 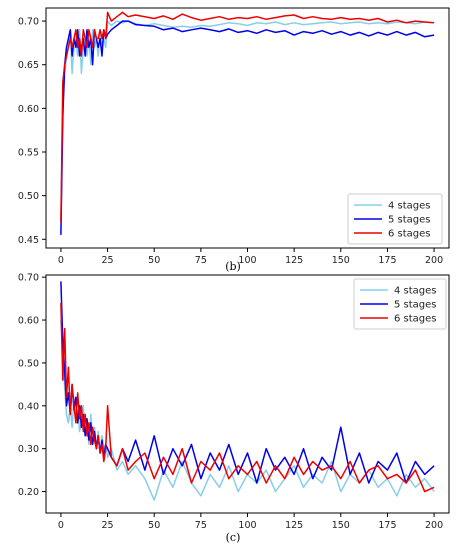 I want to click on chart-c-x-tick-label-200: 200, so click(x=434, y=525).